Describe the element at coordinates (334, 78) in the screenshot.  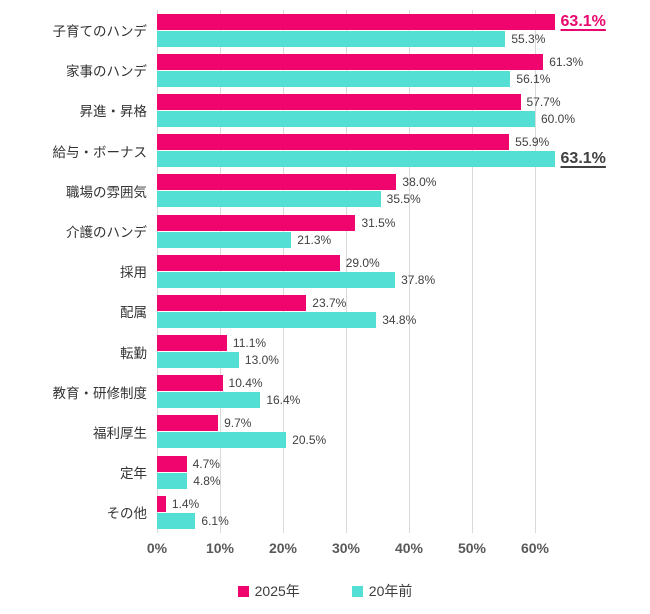
I see `bar-20--1` at that location.